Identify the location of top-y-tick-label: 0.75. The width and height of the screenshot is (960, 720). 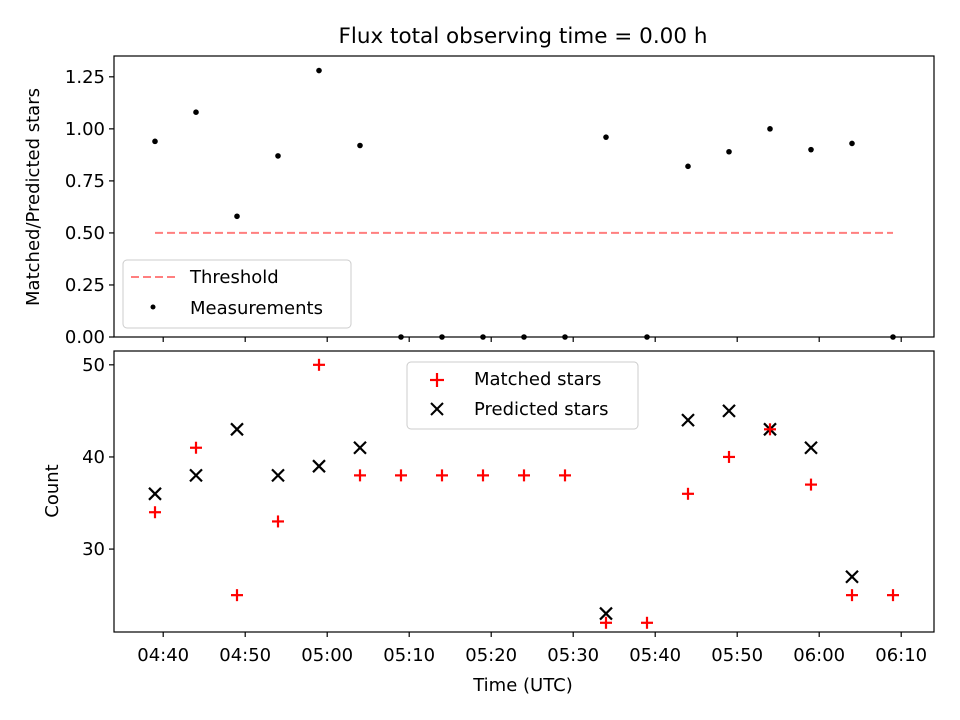
(85, 181).